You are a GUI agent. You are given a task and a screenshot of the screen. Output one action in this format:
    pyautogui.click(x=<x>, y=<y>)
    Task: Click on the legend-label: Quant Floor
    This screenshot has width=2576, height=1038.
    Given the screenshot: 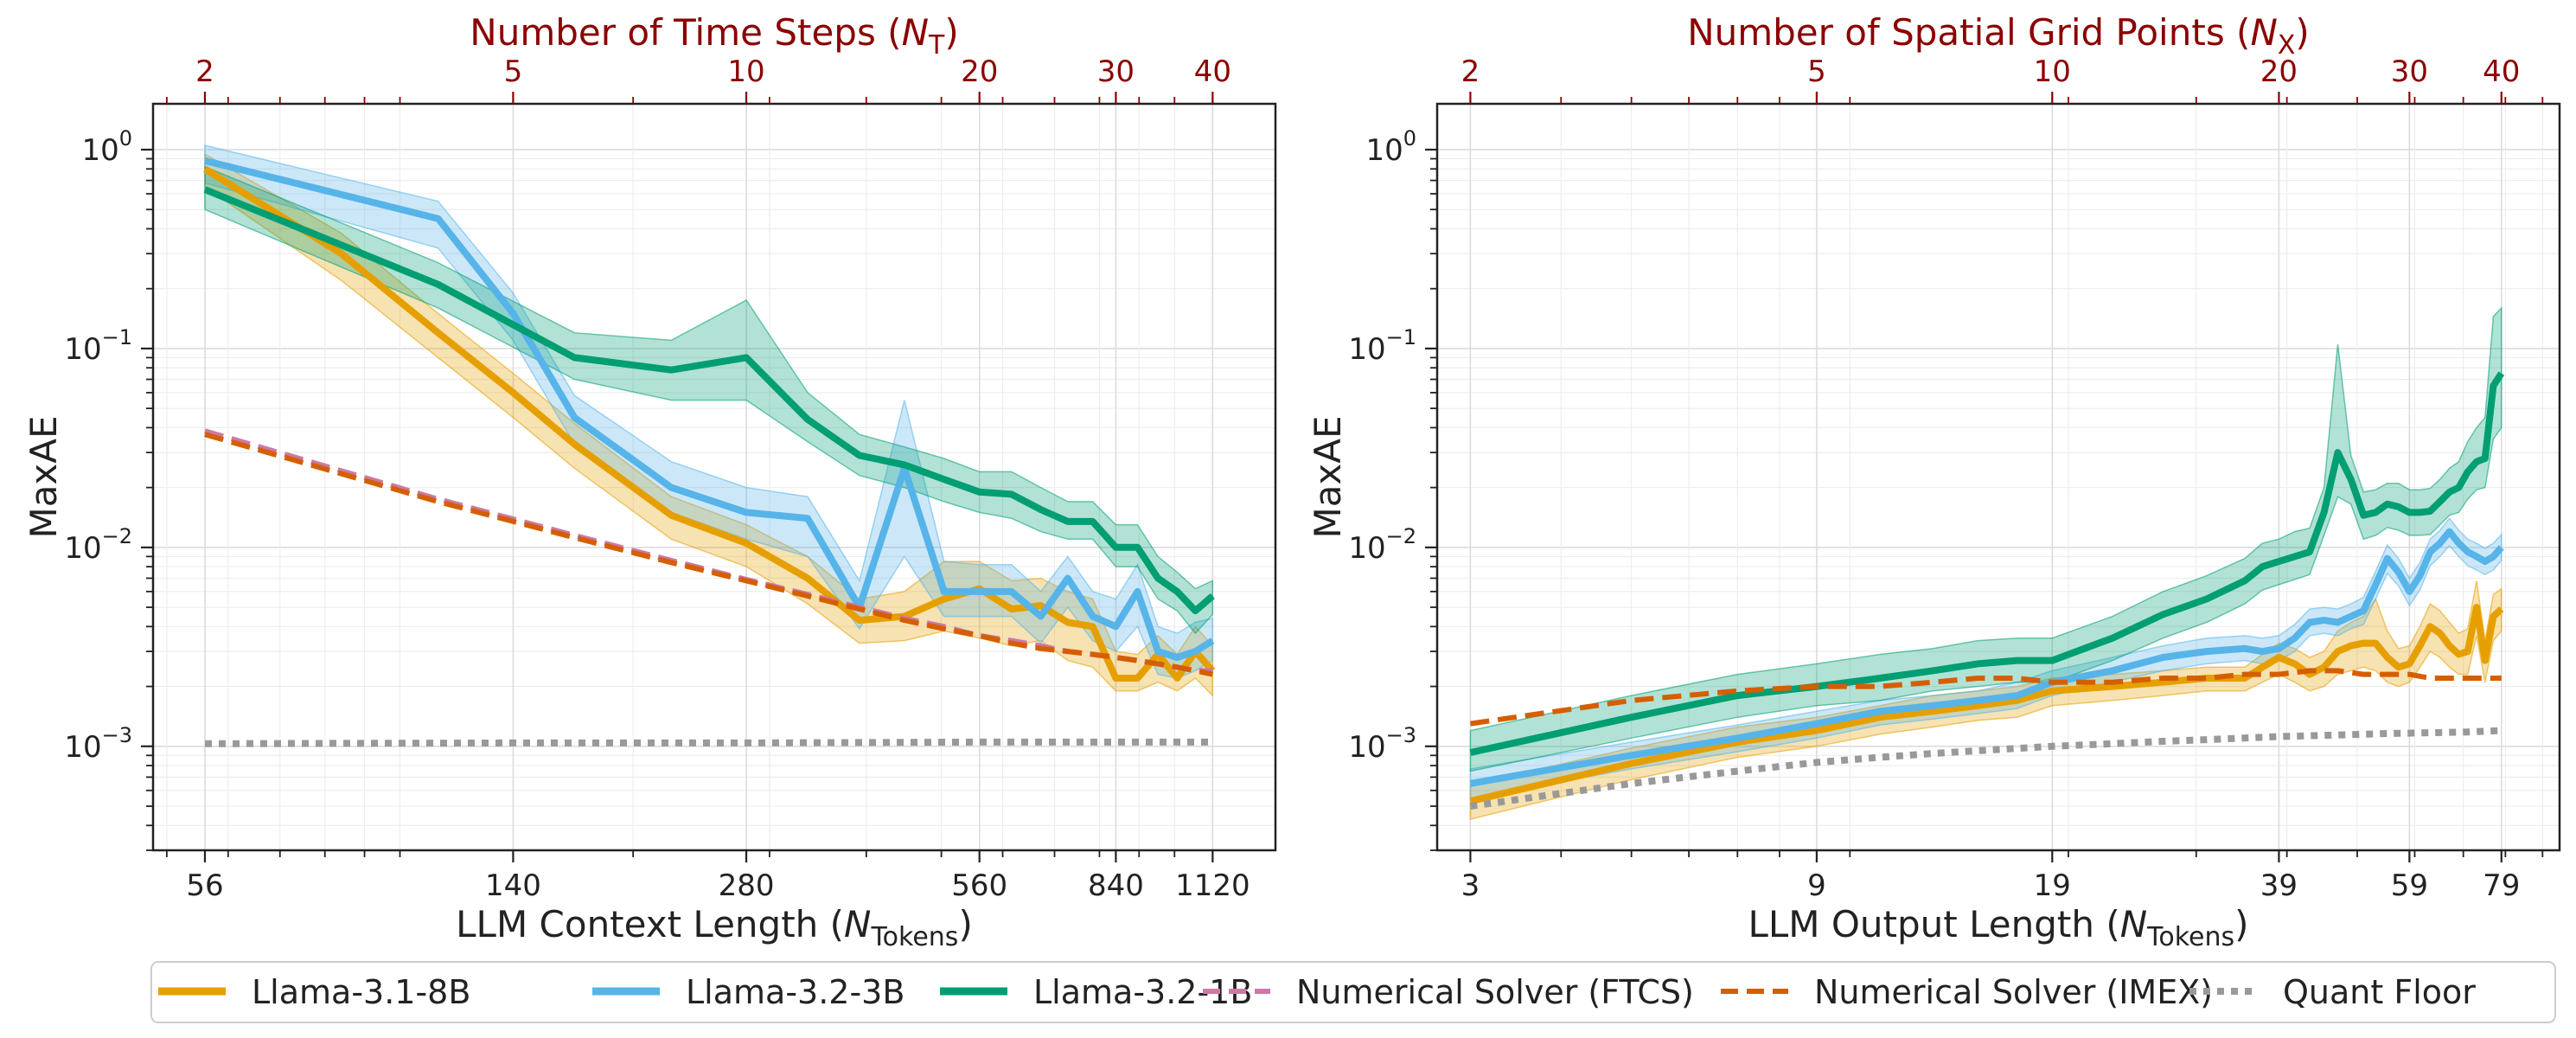 What is the action you would take?
    pyautogui.click(x=2380, y=992)
    